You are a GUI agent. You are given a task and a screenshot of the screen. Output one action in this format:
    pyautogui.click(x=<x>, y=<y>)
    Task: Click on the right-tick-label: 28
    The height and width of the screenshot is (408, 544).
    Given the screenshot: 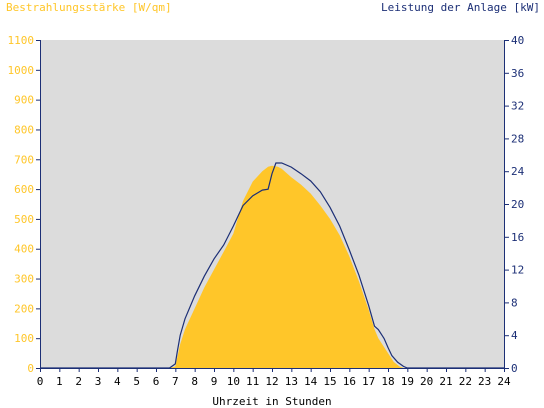 What is the action you would take?
    pyautogui.click(x=517, y=138)
    